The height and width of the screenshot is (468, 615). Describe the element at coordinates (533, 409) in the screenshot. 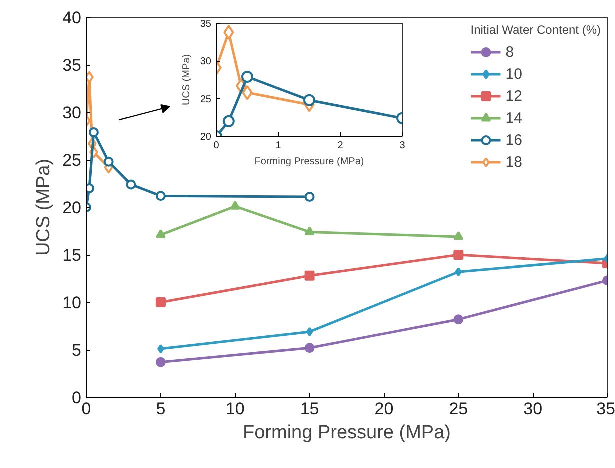

I see `x-tick-label: 30` at that location.